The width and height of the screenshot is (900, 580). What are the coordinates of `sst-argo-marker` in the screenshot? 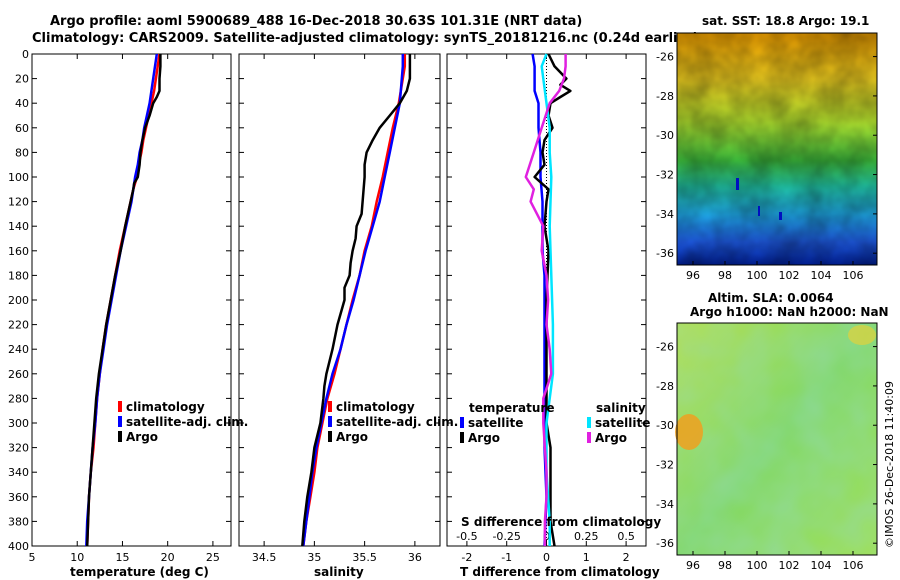 It's located at (737, 184).